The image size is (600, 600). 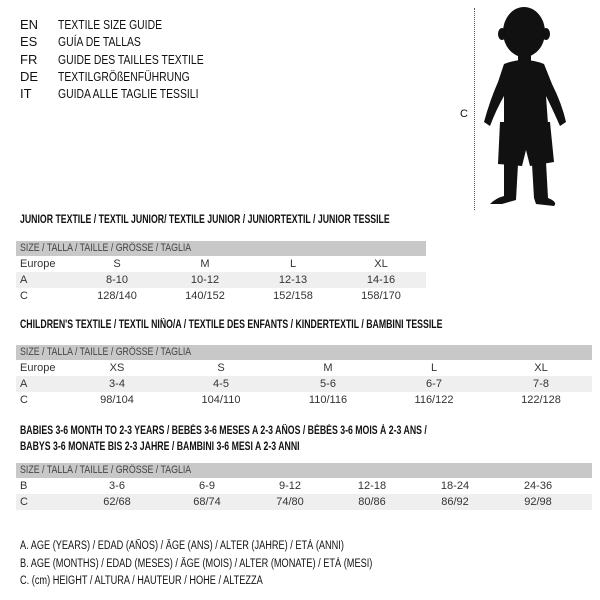 What do you see at coordinates (29, 24) in the screenshot?
I see `lang-code: EN` at bounding box center [29, 24].